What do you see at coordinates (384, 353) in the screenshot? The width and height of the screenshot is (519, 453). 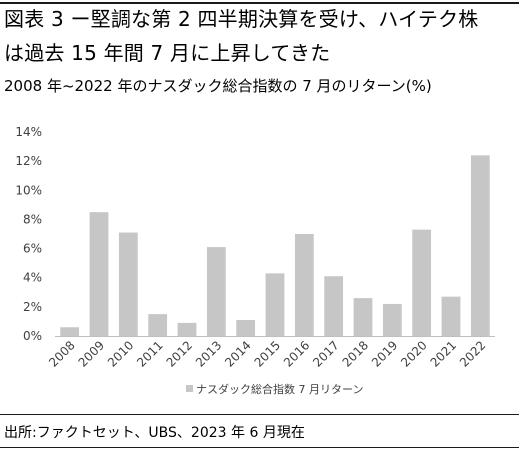 I see `x-tick-label: 2019` at bounding box center [384, 353].